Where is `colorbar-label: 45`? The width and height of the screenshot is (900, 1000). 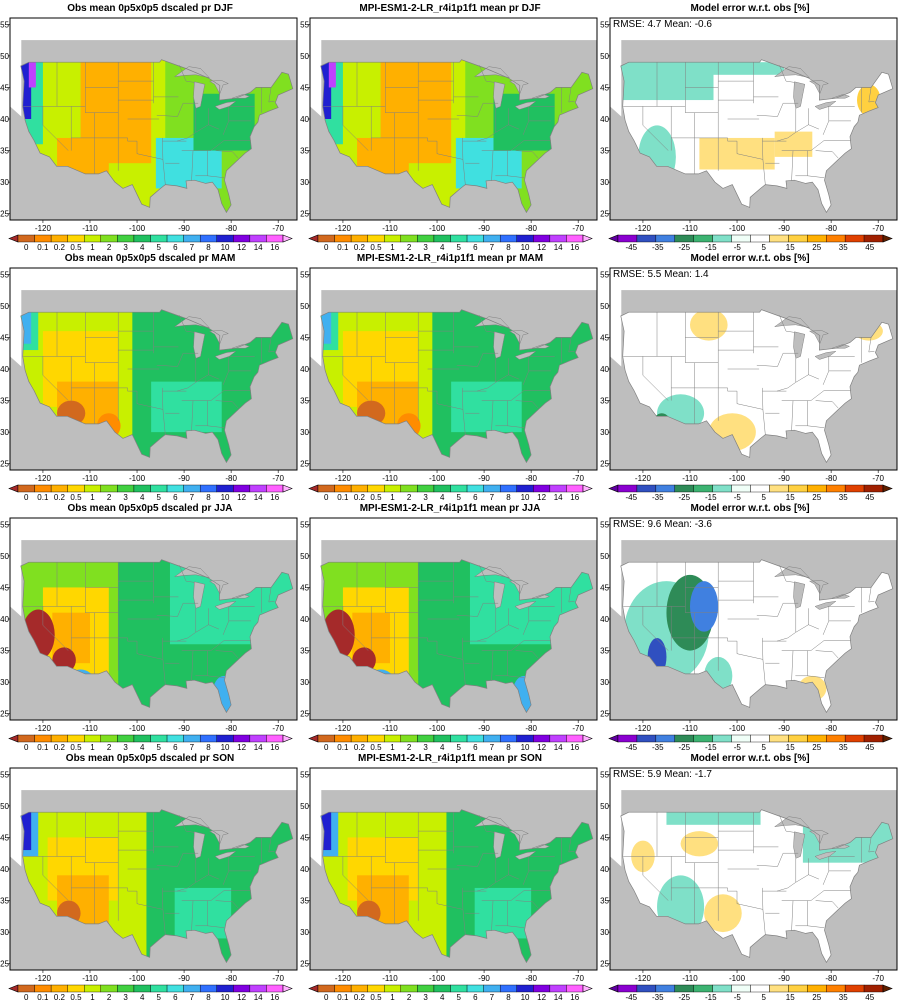
colorbar-label: 45 is located at coordinates (869, 497).